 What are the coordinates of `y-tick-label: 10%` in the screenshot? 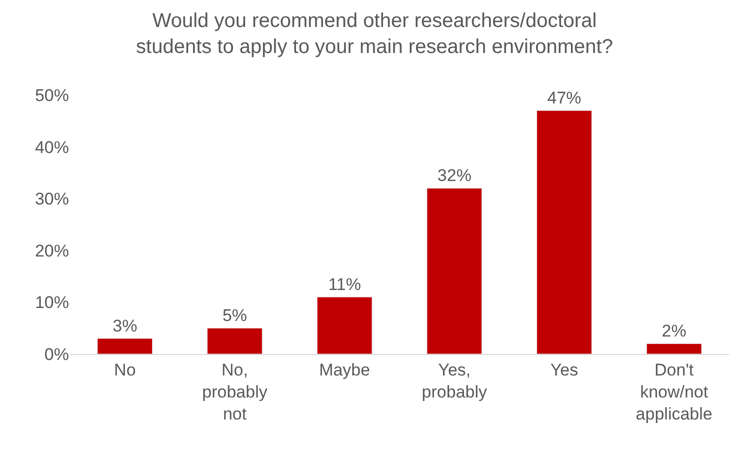 It's located at (51, 302).